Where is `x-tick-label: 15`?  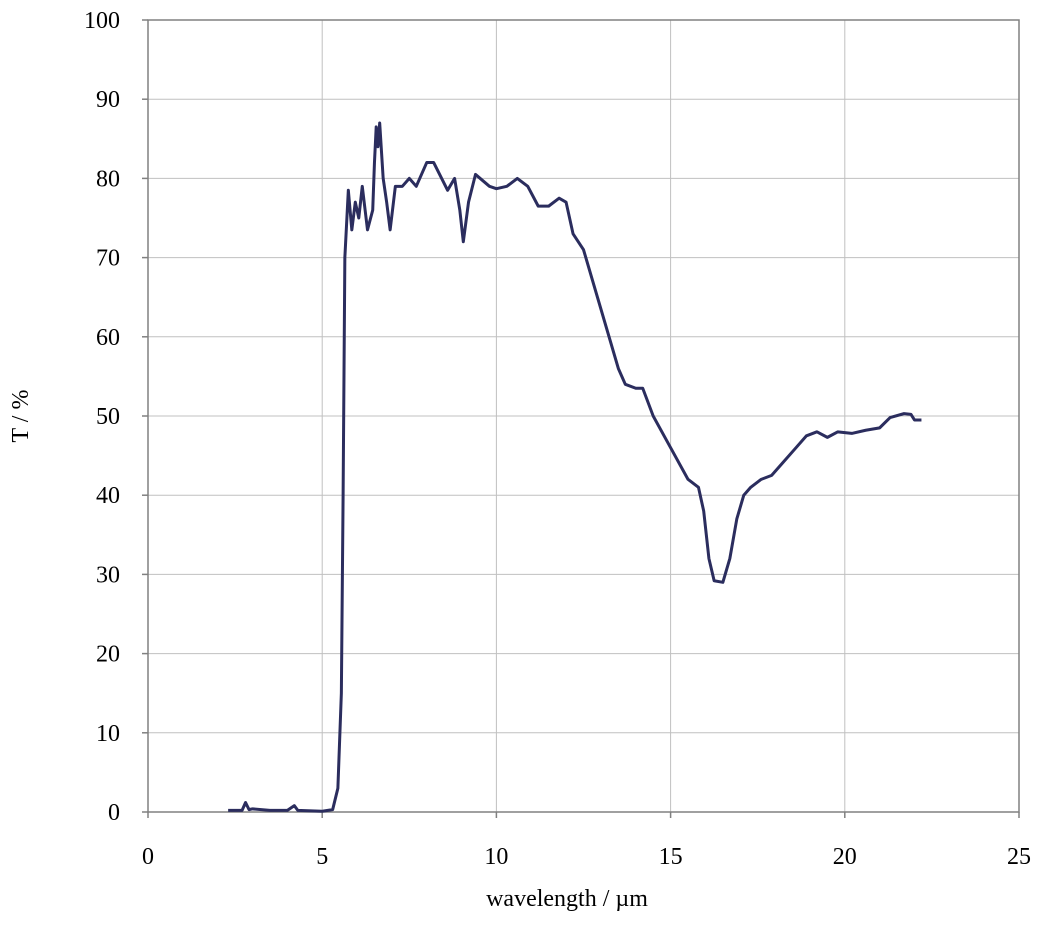
x-tick-label: 15 is located at coordinates (671, 857).